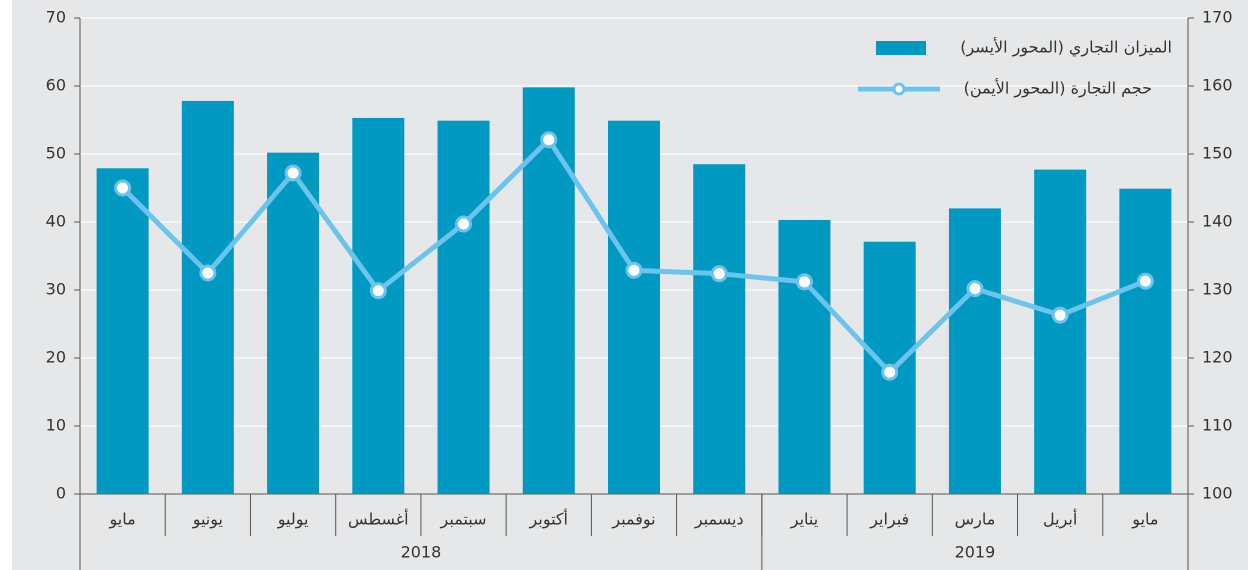 This screenshot has width=1260, height=570. Describe the element at coordinates (1058, 88) in the screenshot. I see `legend-label: حجم التجارة (المحور الأيمن)` at that location.